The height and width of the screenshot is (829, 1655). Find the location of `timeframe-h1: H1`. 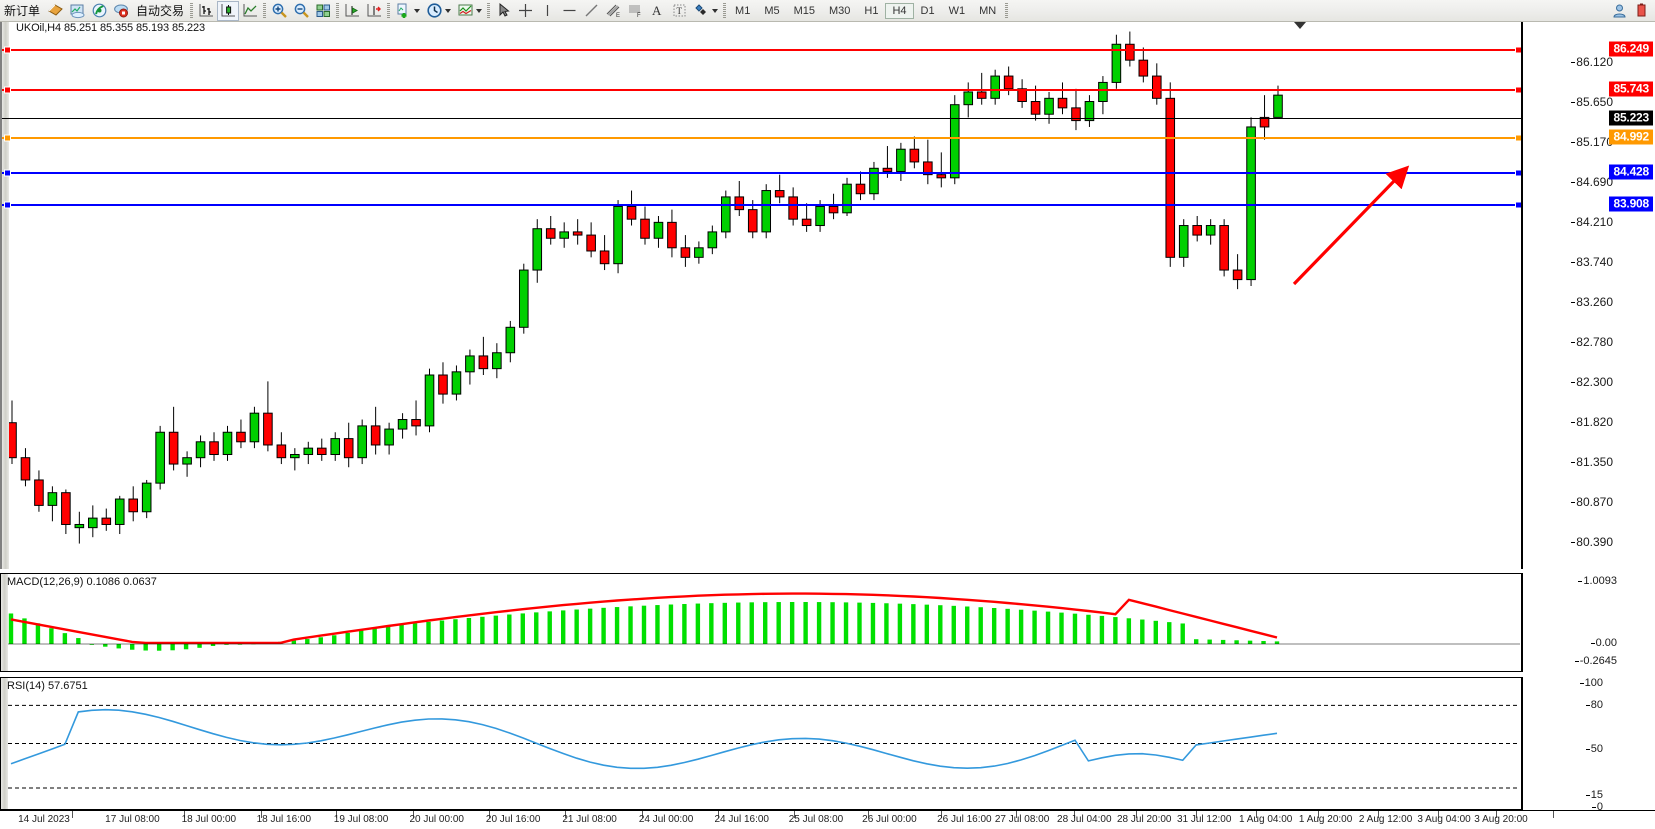

timeframe-h1: H1 is located at coordinates (871, 10).